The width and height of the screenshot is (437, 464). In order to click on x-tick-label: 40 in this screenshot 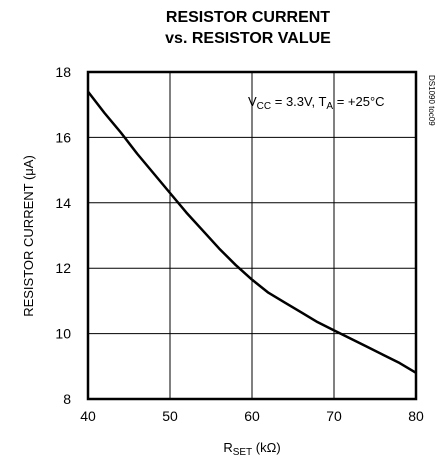, I will do `click(88, 416)`.